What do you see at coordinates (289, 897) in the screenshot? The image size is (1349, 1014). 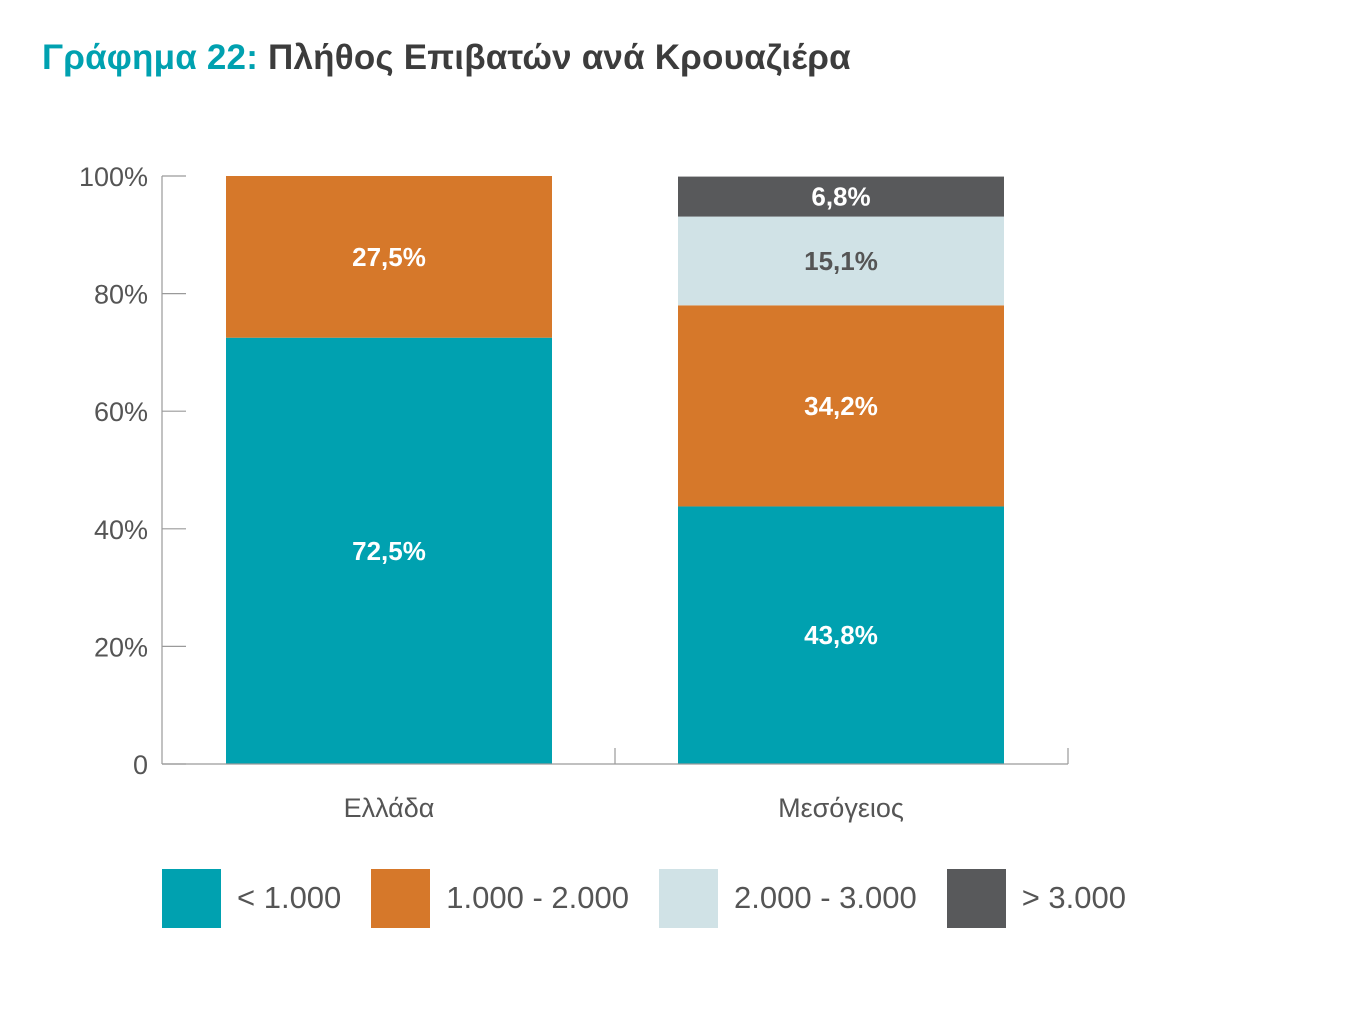 I see `legend-label: < 1.000` at bounding box center [289, 897].